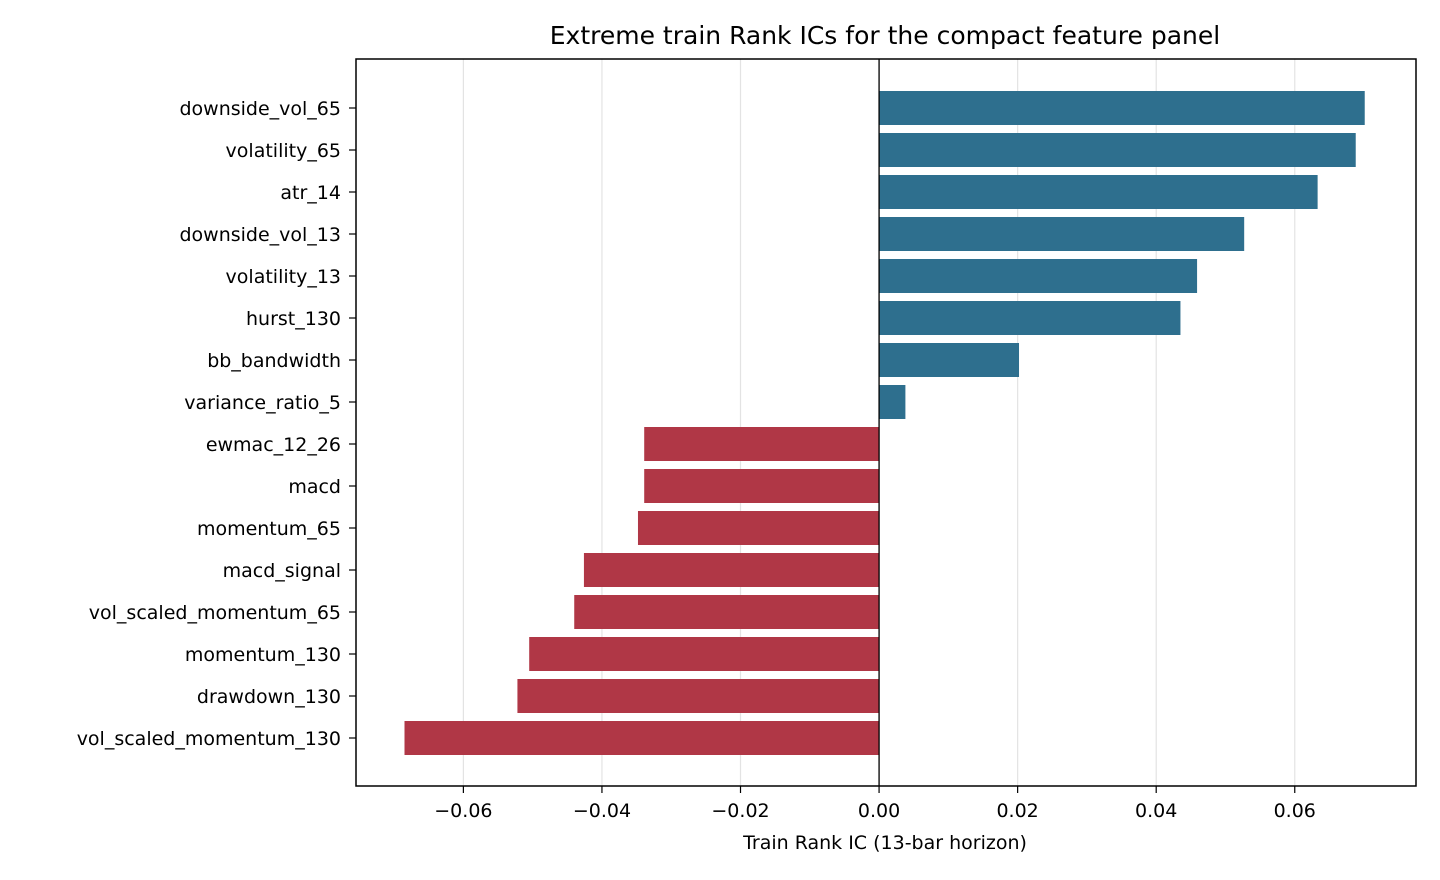 This screenshot has height=880, width=1440. Describe the element at coordinates (215, 613) in the screenshot. I see `y-tick-label: vol_scaled_momentum_65` at that location.